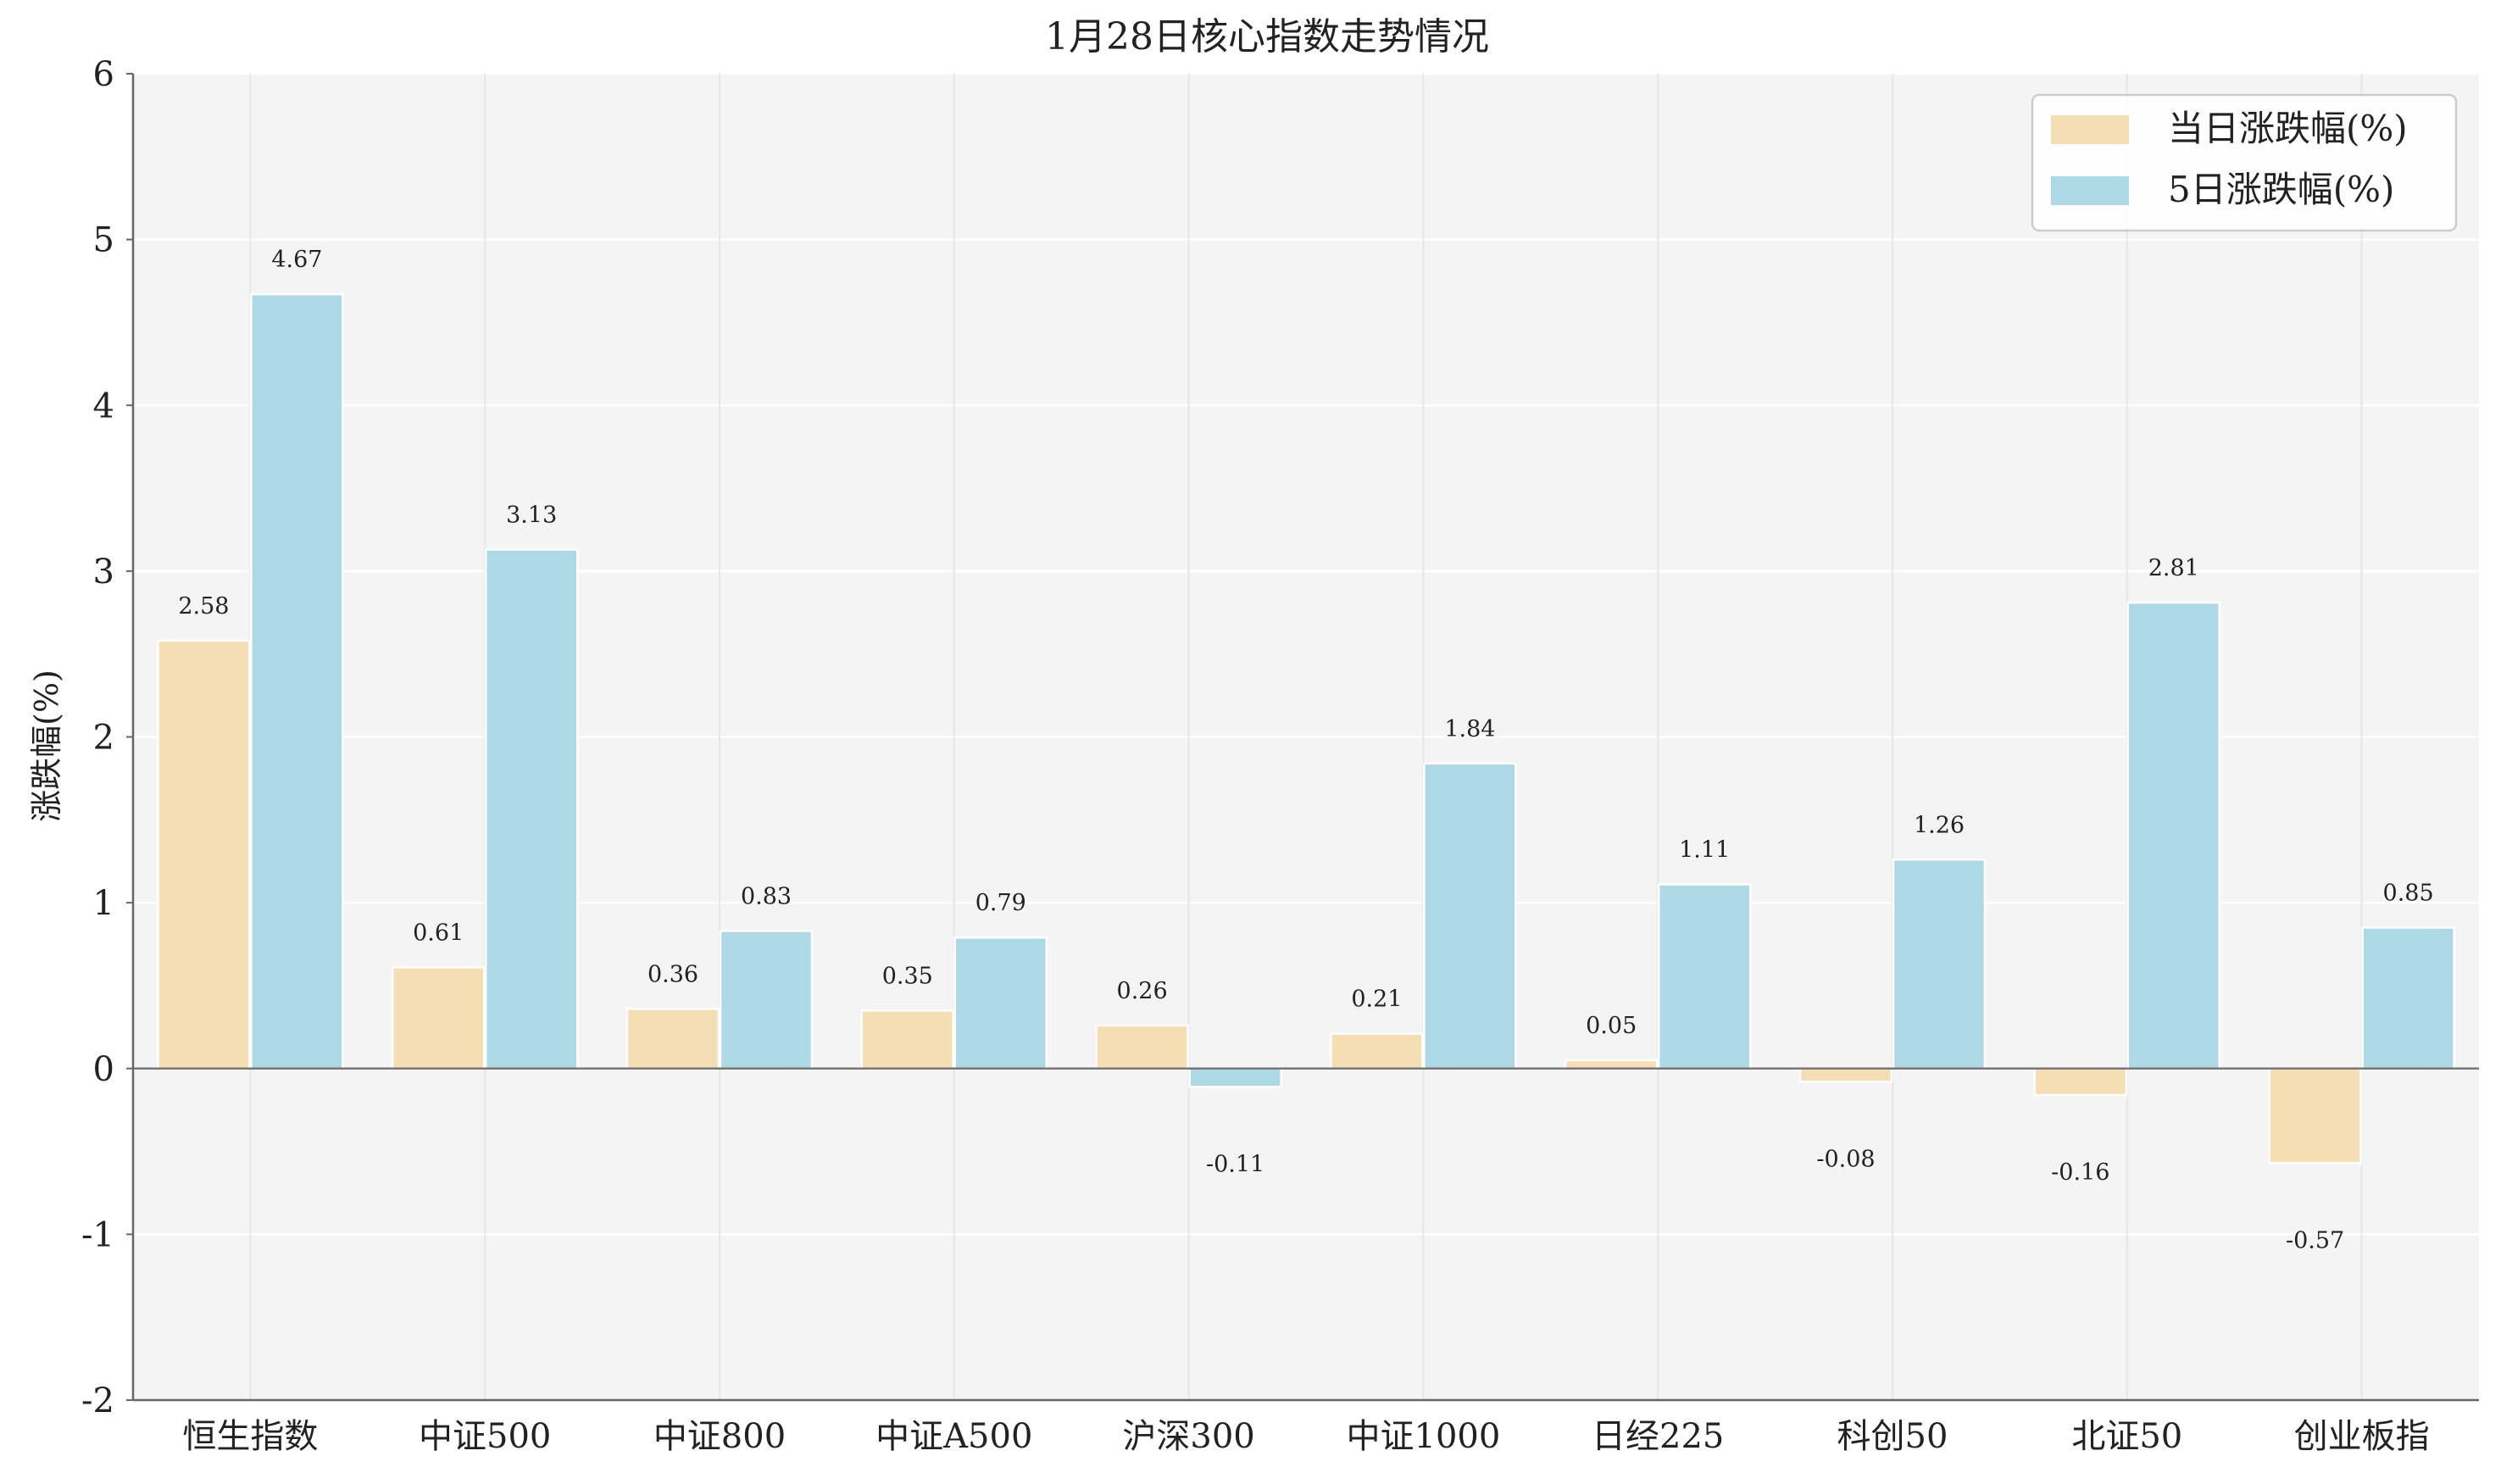 The height and width of the screenshot is (1484, 2501). What do you see at coordinates (531, 515) in the screenshot?
I see `data-label: 3.13` at bounding box center [531, 515].